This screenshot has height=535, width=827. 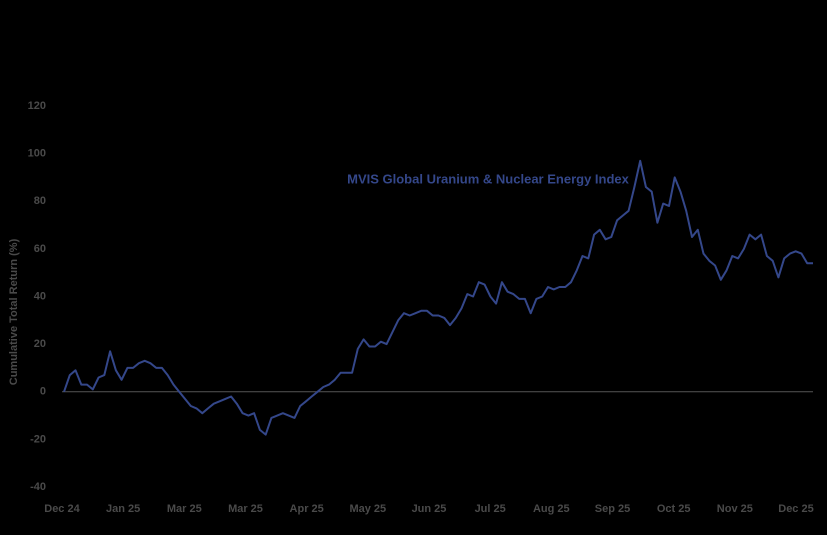 What do you see at coordinates (38, 439) in the screenshot?
I see `y-tick-label: -20` at bounding box center [38, 439].